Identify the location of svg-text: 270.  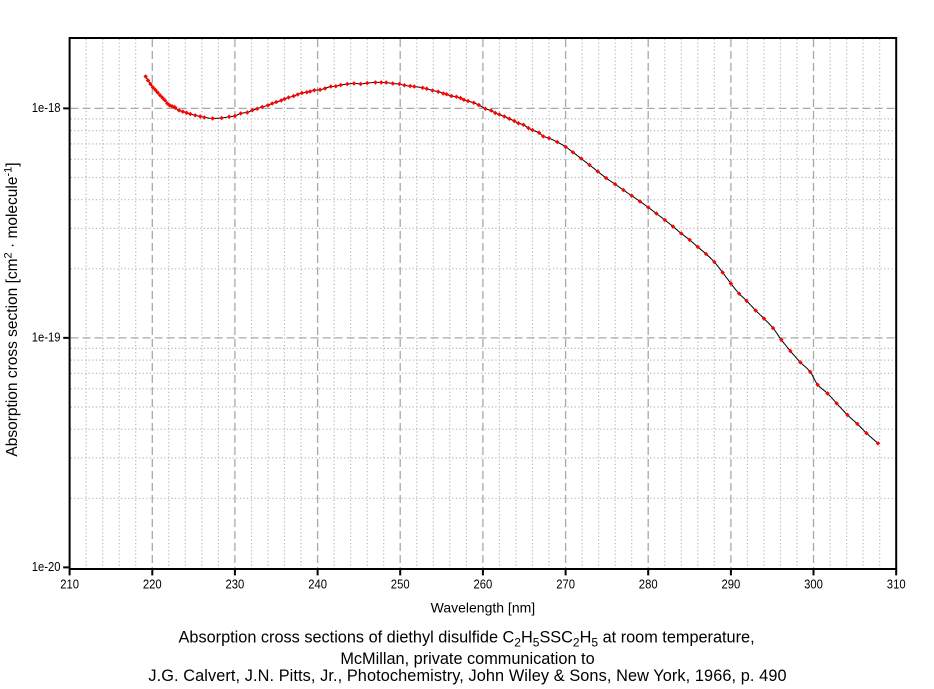
(565, 584).